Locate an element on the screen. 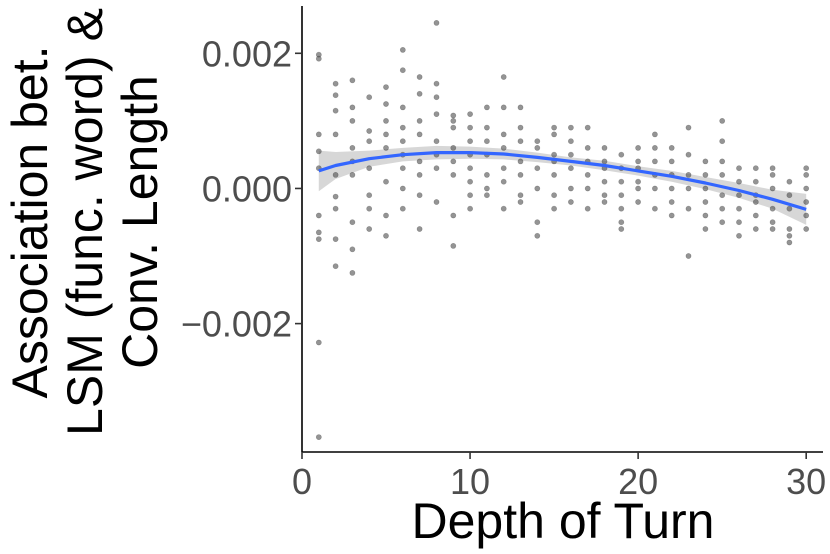  x-axis-title: Depth of Turn is located at coordinates (563, 521).